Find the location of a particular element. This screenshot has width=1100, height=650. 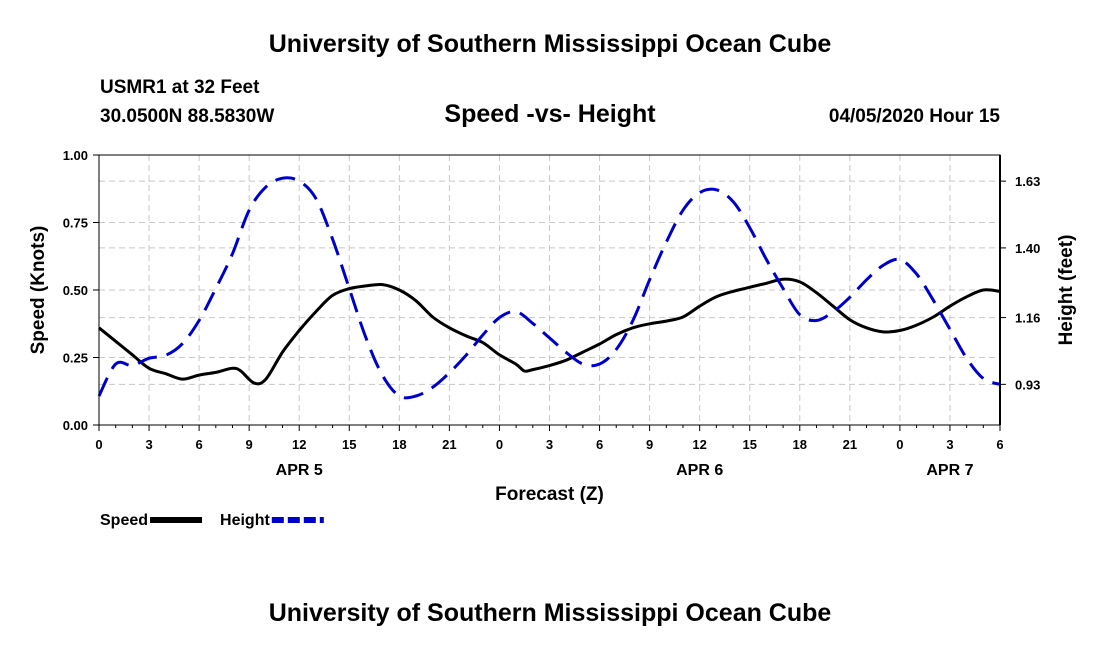

series-line-speed is located at coordinates (549, 331).